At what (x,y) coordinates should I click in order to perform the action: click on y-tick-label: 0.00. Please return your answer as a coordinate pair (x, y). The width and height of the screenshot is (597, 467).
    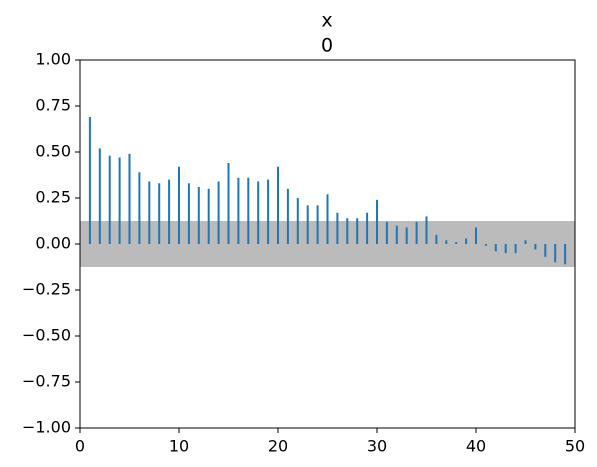
    Looking at the image, I should click on (53, 243).